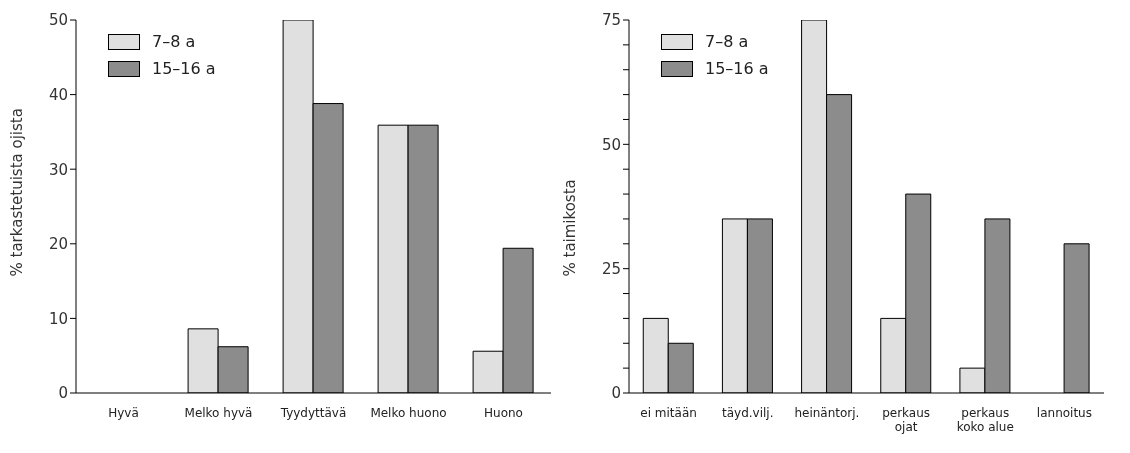  Describe the element at coordinates (58, 94) in the screenshot. I see `y-tick-label: 40` at that location.